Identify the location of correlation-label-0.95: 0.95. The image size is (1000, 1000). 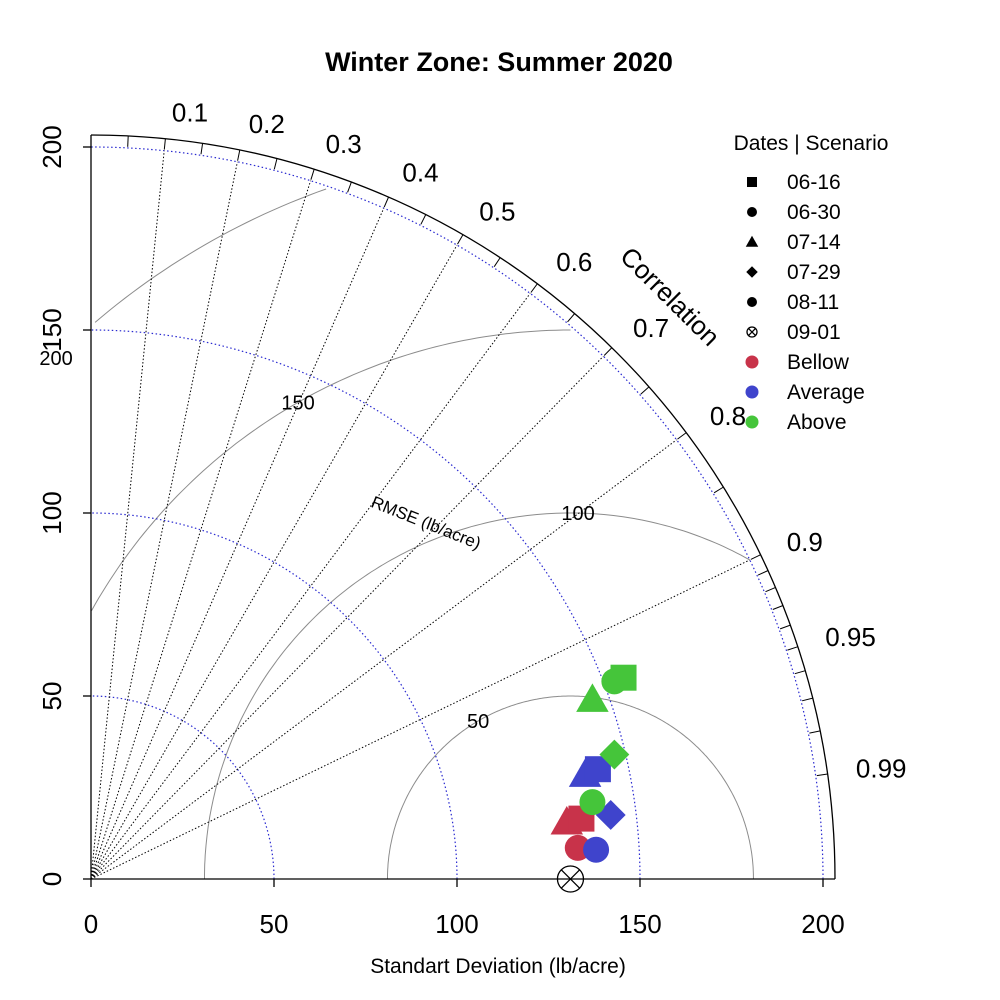
(850, 637).